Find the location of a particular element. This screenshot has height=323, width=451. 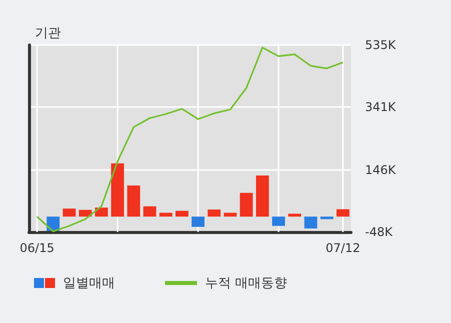

y-tick-label: 341K is located at coordinates (381, 107).